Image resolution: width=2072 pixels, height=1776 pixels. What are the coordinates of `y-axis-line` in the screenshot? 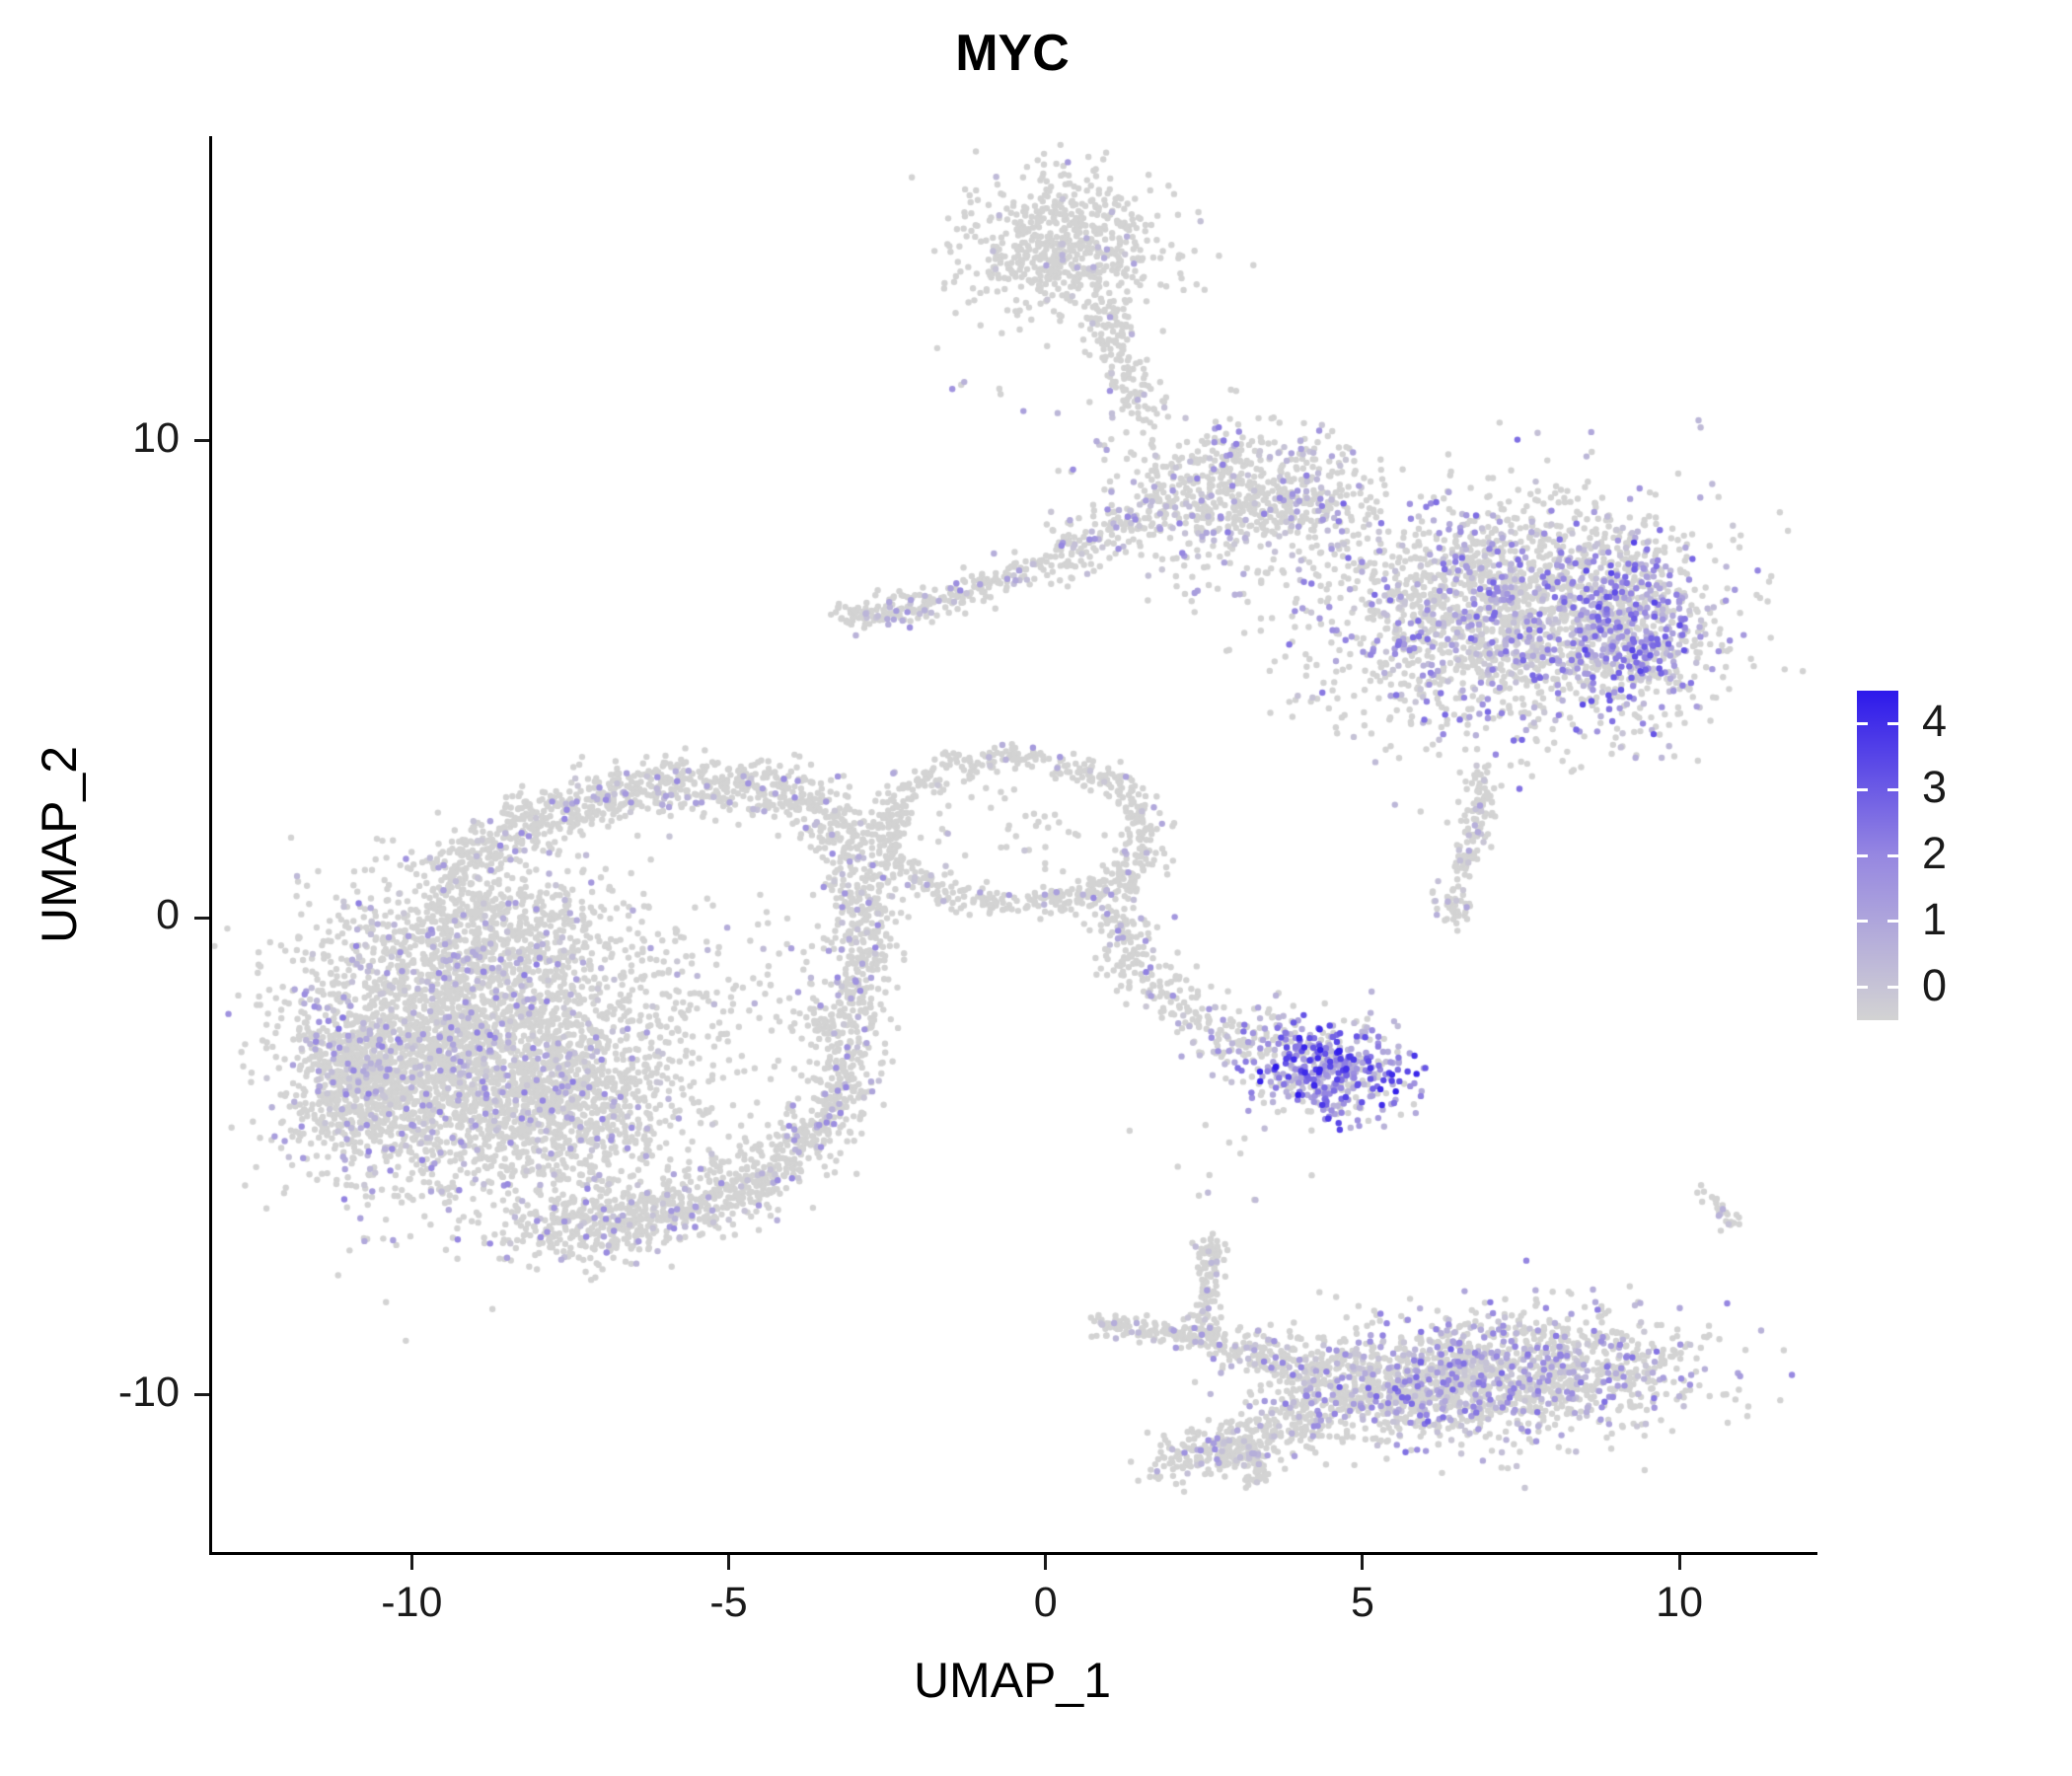 It's located at (211, 846).